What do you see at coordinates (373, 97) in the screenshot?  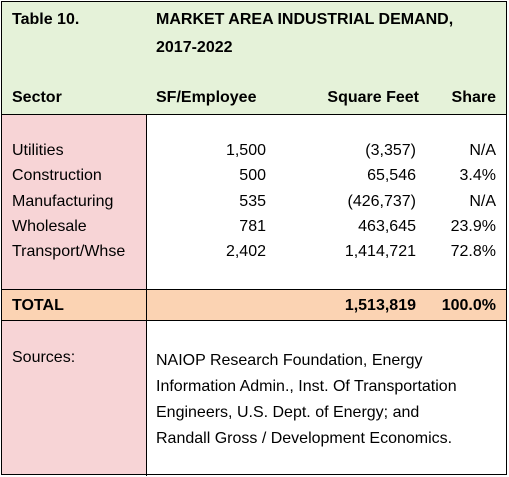 I see `column-header-square-feet: Square Feet` at bounding box center [373, 97].